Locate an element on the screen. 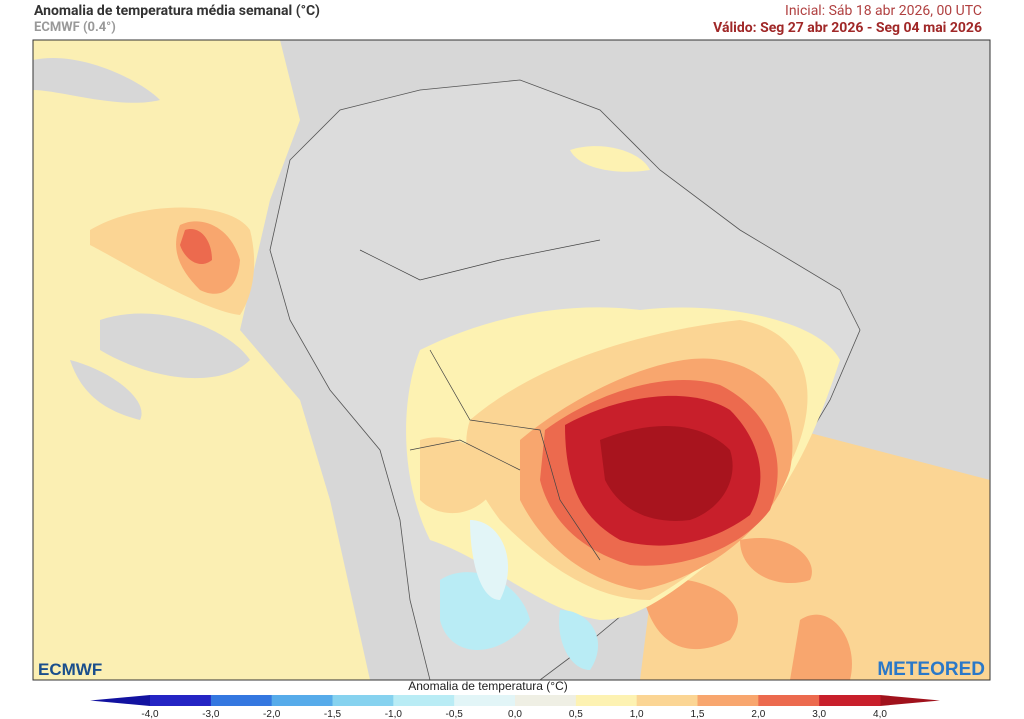  colorbar-tick: 2,0 is located at coordinates (758, 714).